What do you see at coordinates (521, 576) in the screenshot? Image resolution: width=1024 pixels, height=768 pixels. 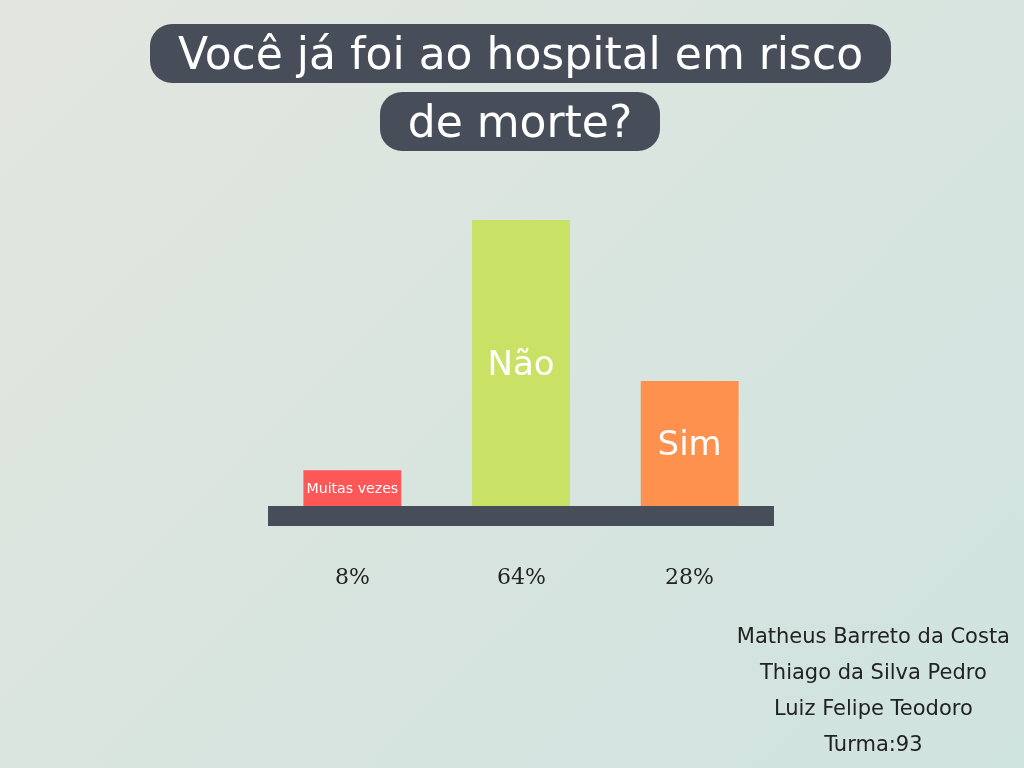 I see `data-label: 64%` at bounding box center [521, 576].